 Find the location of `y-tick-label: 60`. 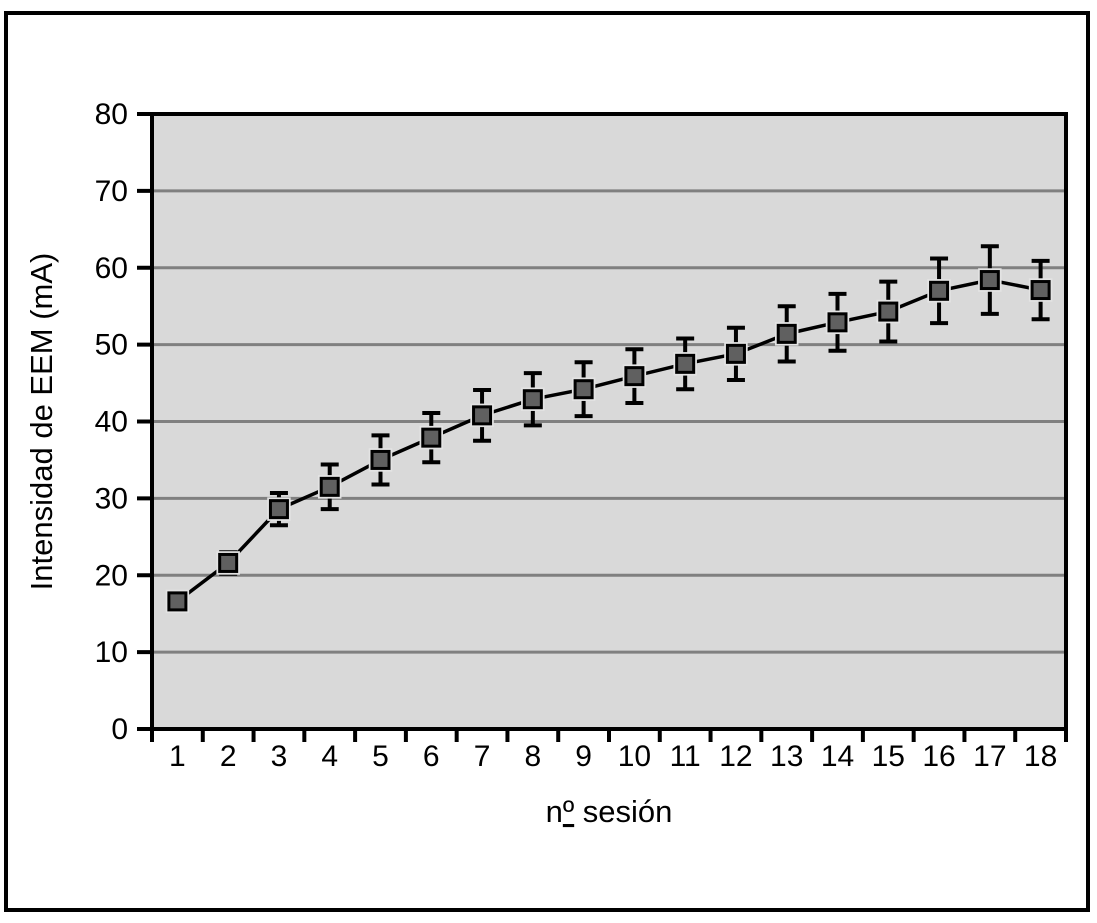

y-tick-label: 60 is located at coordinates (111, 268).